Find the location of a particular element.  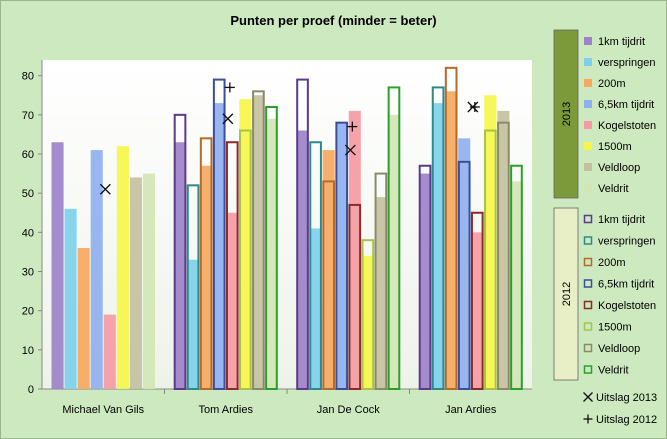

legend-label-uitslag-2012: Uitslag 2012 is located at coordinates (626, 420).